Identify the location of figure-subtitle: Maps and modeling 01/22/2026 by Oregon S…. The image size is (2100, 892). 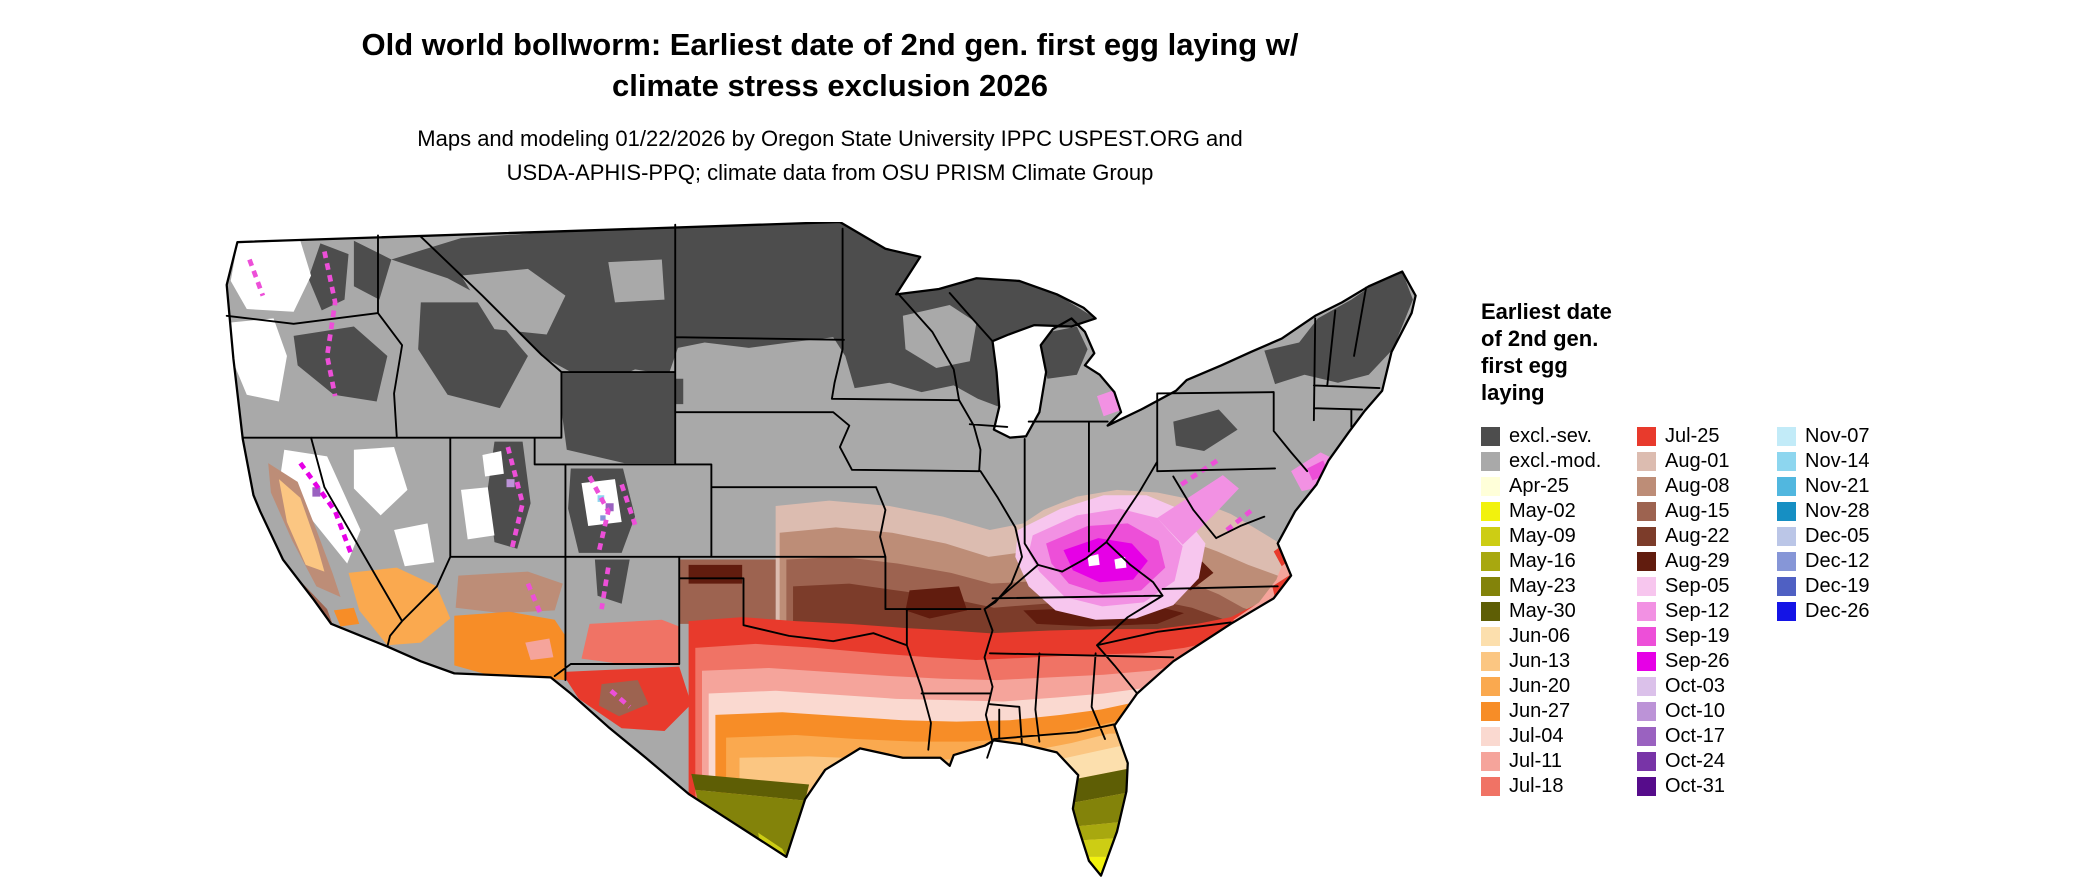
(830, 156).